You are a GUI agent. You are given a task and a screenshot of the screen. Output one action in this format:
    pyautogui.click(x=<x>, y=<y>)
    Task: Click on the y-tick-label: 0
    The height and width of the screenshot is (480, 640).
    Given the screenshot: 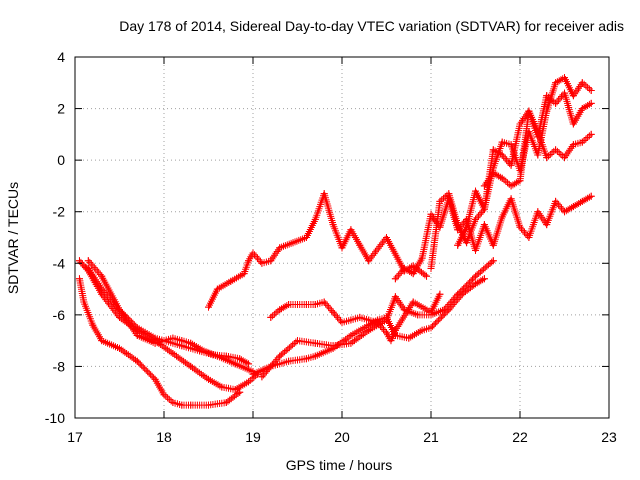 What is the action you would take?
    pyautogui.click(x=61, y=160)
    